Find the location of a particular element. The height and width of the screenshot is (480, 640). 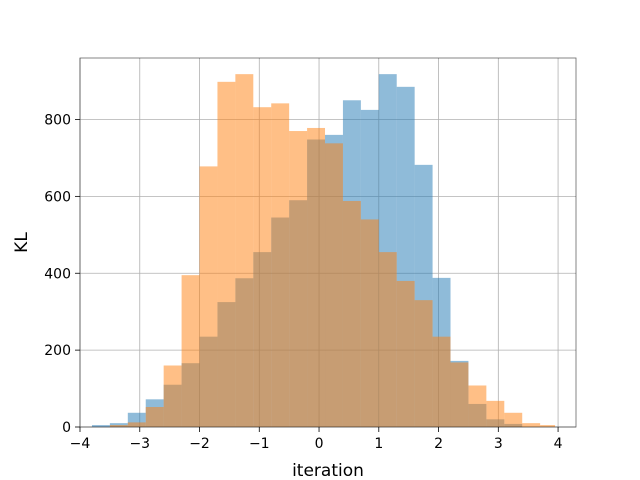

x-tick-label: 3 is located at coordinates (498, 444).